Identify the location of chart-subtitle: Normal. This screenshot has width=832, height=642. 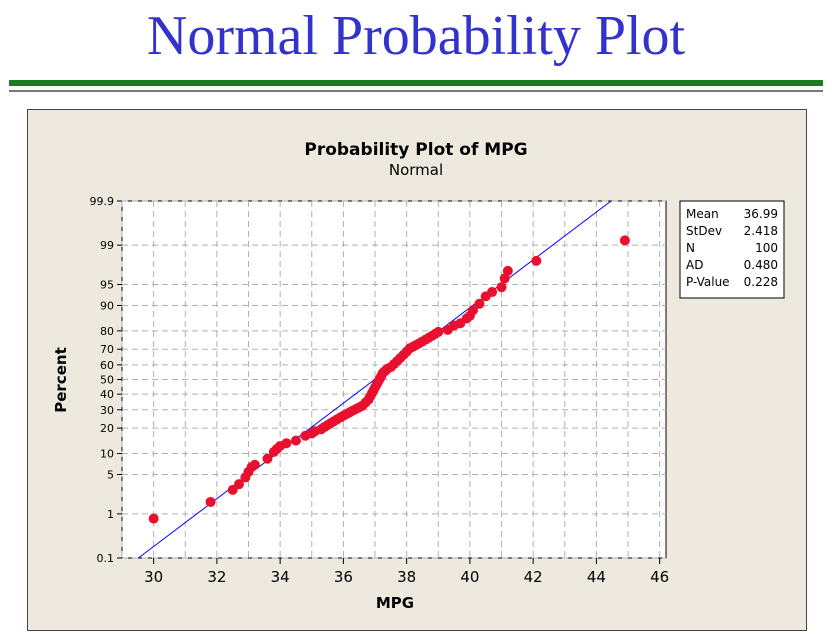
(416, 170).